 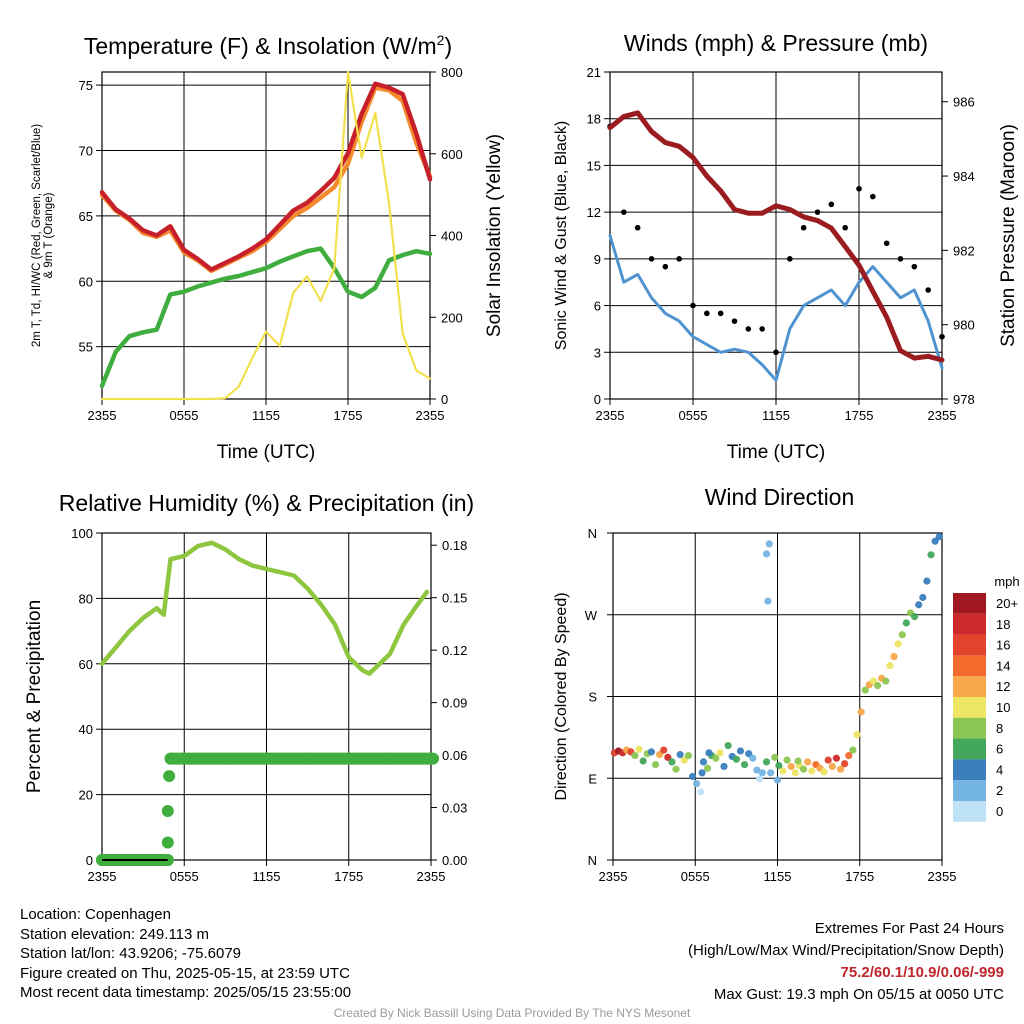 What do you see at coordinates (778, 876) in the screenshot?
I see `x-tick-label: 1155` at bounding box center [778, 876].